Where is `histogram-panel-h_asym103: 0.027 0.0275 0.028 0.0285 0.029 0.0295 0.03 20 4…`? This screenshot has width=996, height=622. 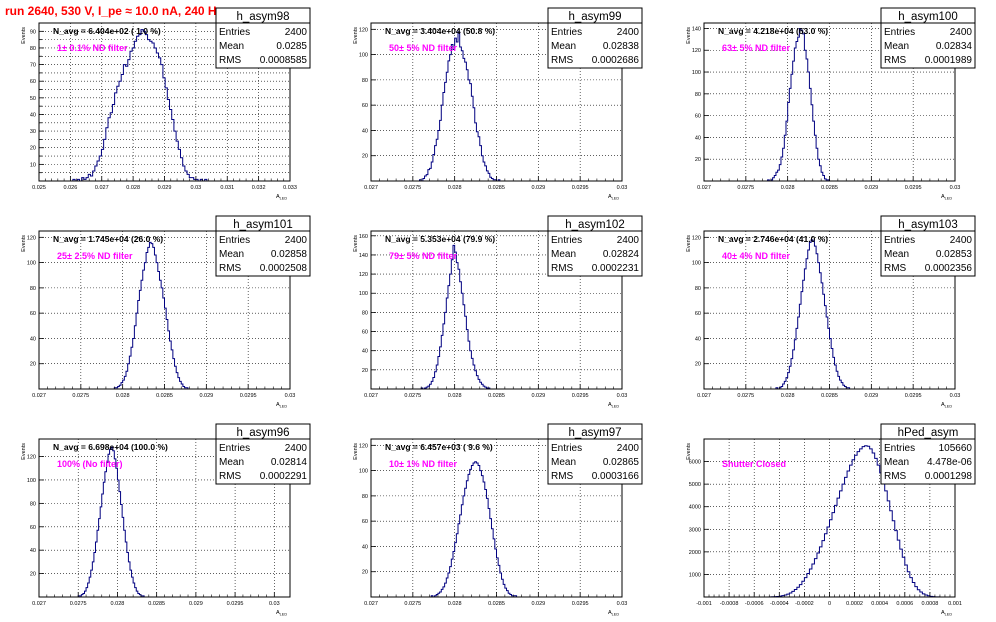
histogram-panel-h_asym103: 0.027 0.0275 0.028 0.0285 0.029 0.0295 0.03 20 4… is located at coordinates (831, 312).